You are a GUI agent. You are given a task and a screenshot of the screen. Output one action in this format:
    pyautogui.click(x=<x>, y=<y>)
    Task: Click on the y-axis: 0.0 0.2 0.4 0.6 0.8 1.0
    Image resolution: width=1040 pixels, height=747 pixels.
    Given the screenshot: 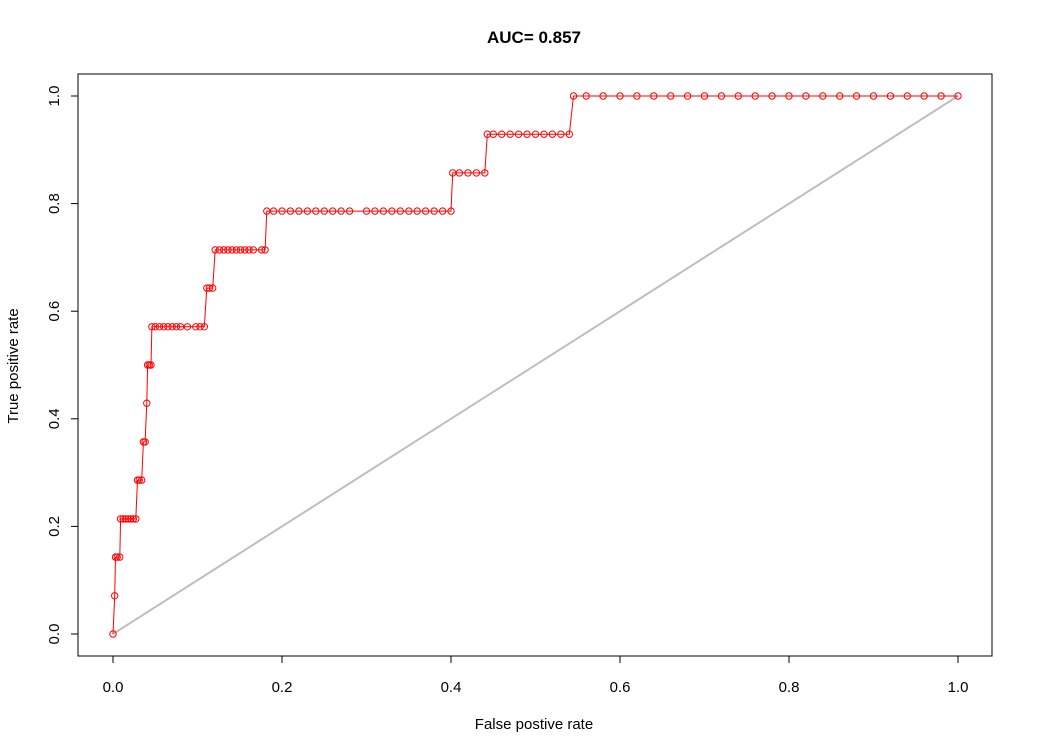 What is the action you would take?
    pyautogui.click(x=62, y=365)
    